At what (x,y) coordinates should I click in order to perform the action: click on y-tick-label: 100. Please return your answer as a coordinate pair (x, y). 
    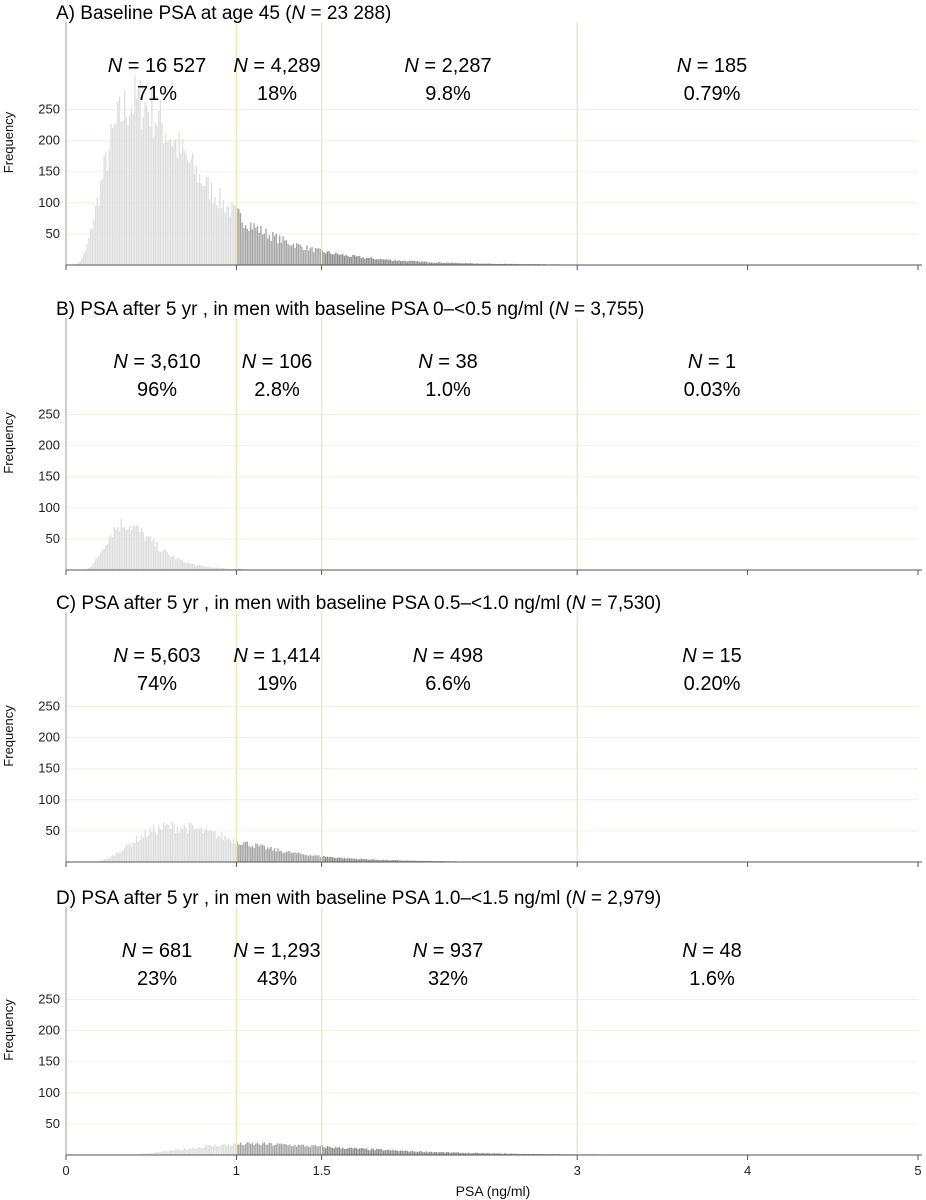
    Looking at the image, I should click on (49, 202).